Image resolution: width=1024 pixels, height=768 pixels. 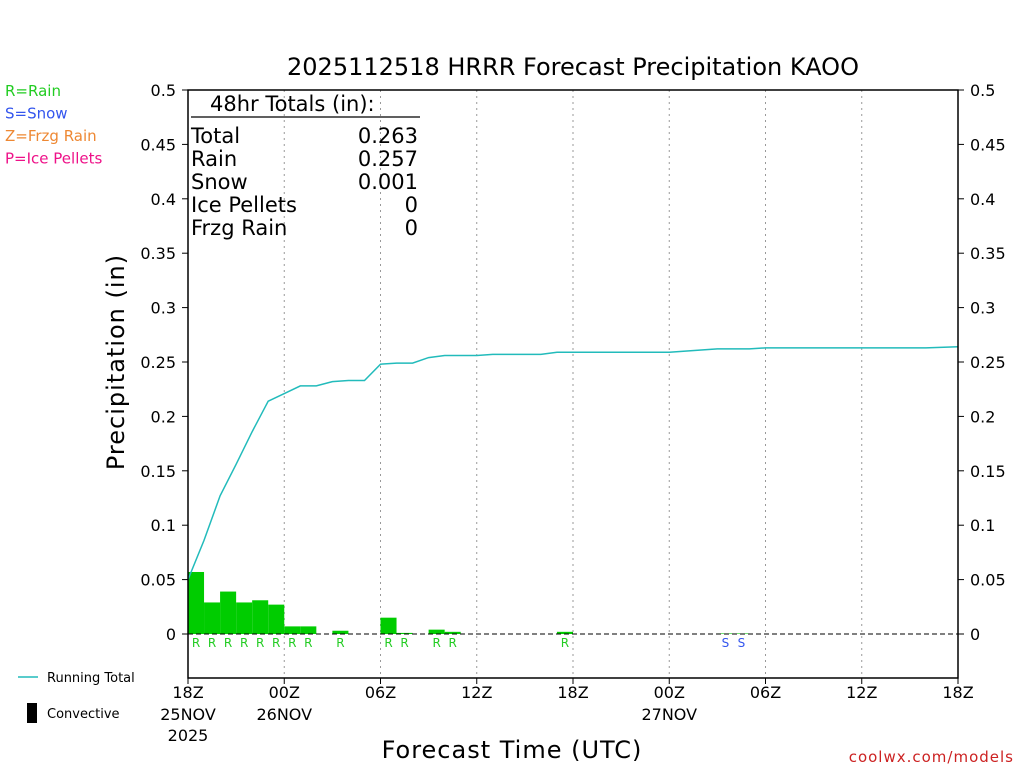 What do you see at coordinates (158, 144) in the screenshot?
I see `y-tick-label: 0.45` at bounding box center [158, 144].